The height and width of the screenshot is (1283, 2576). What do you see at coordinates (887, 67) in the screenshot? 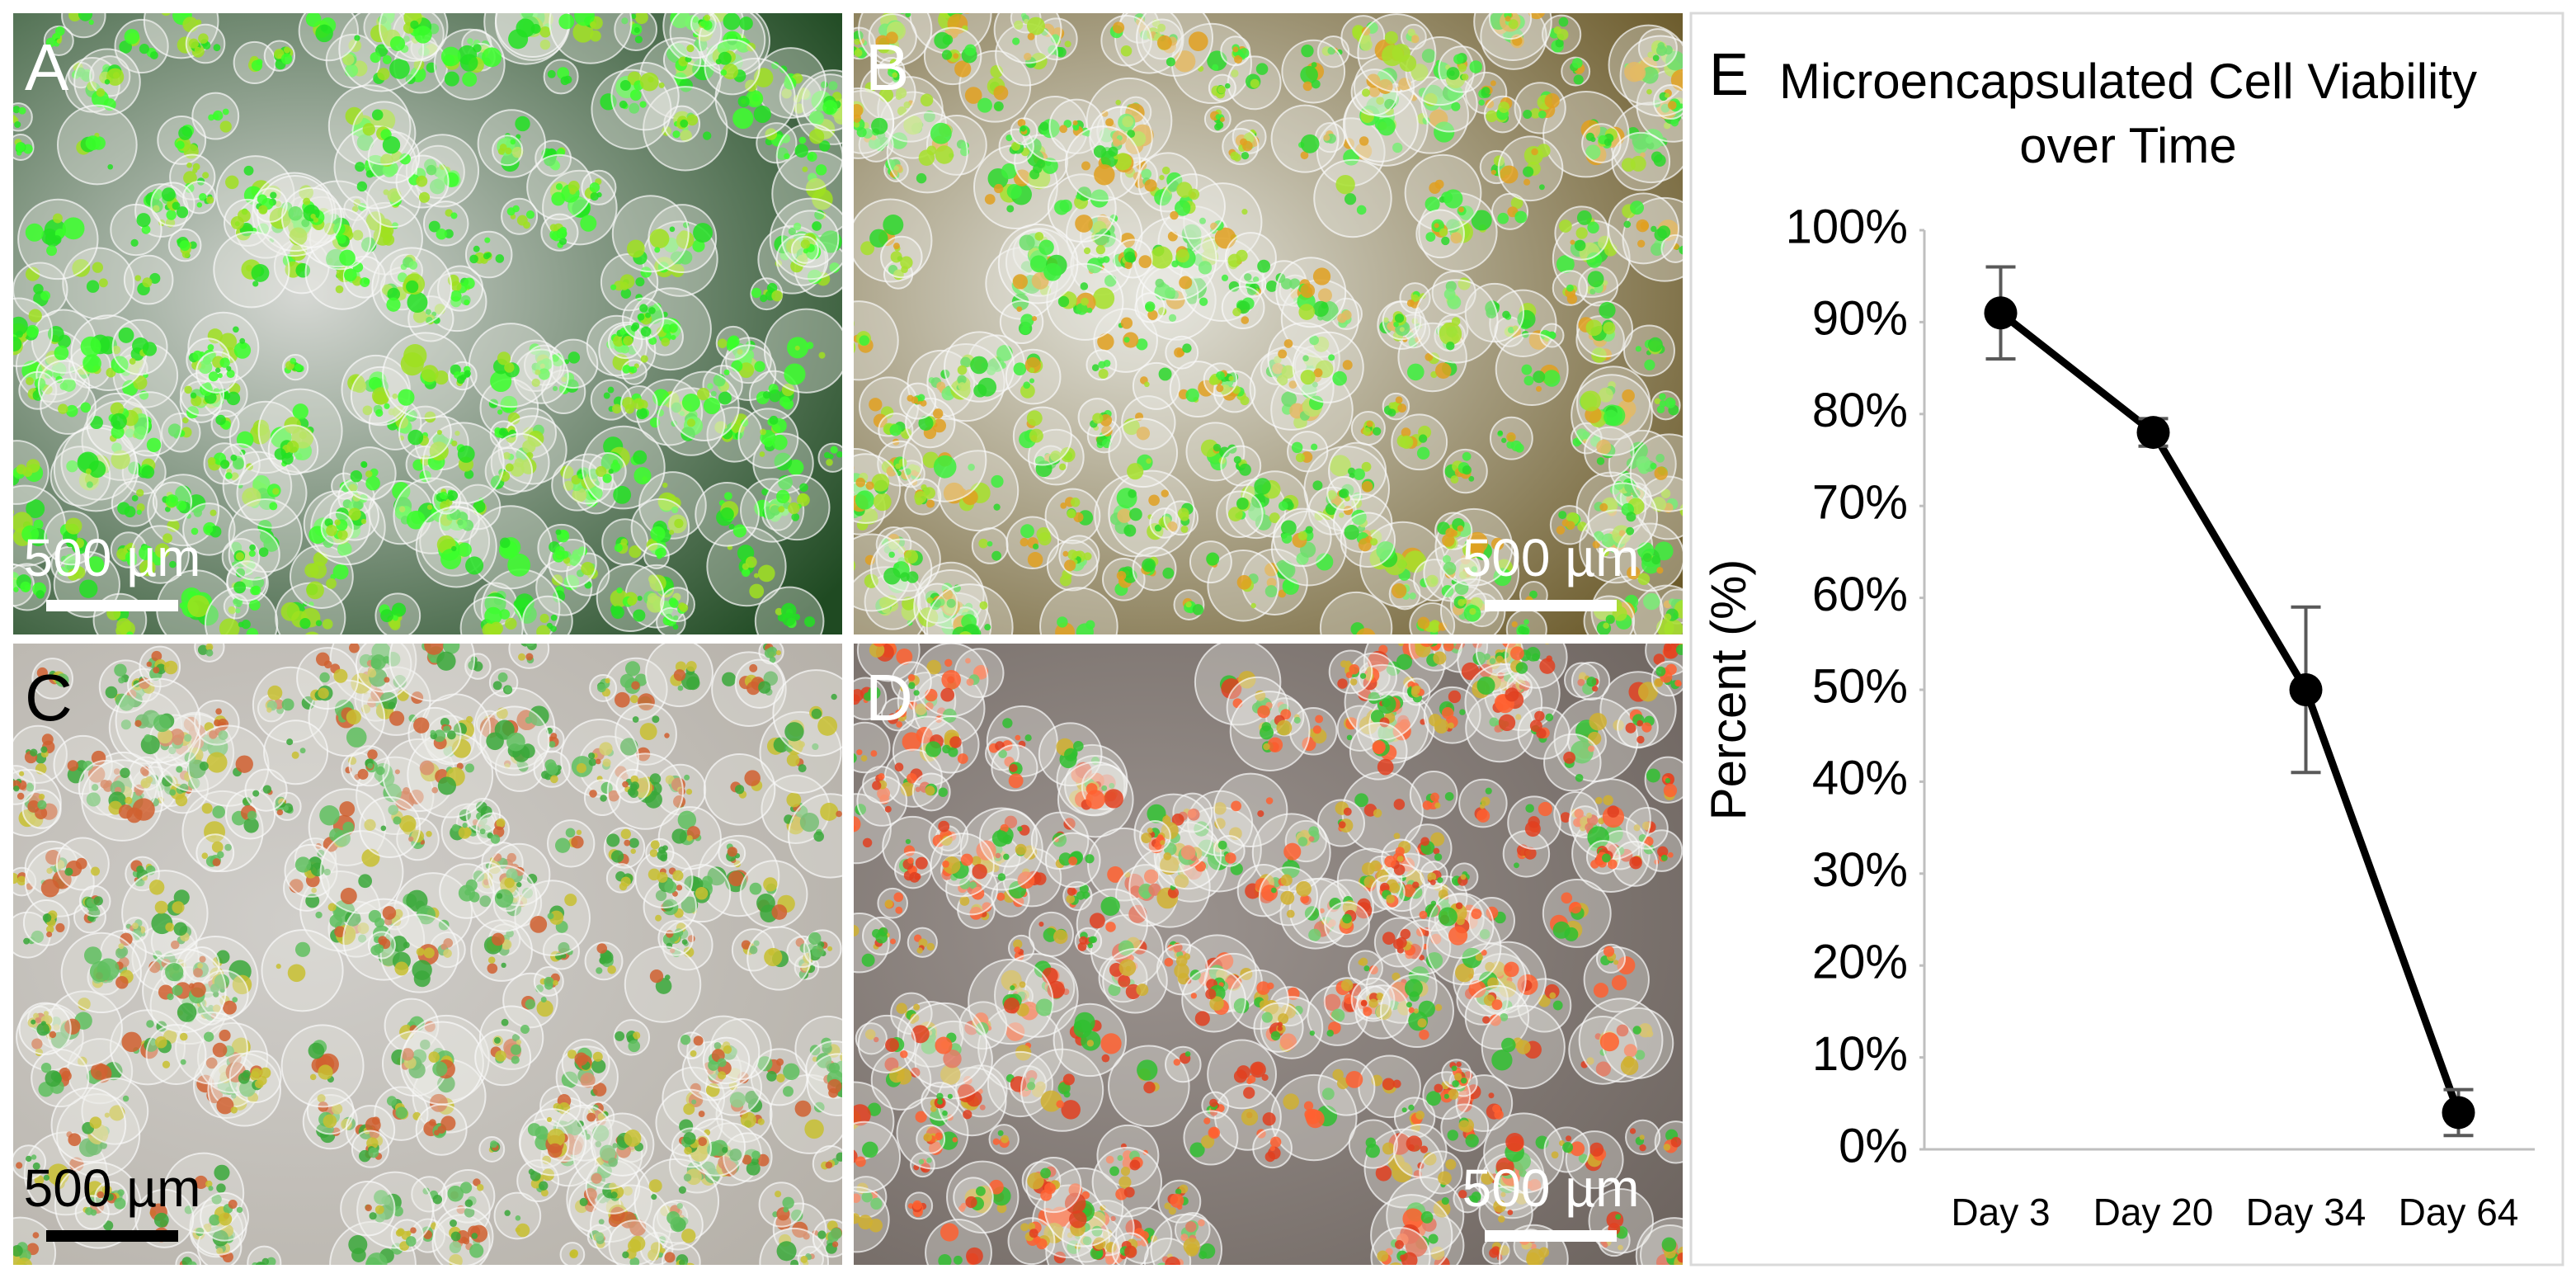
I see `panel-label: B` at bounding box center [887, 67].